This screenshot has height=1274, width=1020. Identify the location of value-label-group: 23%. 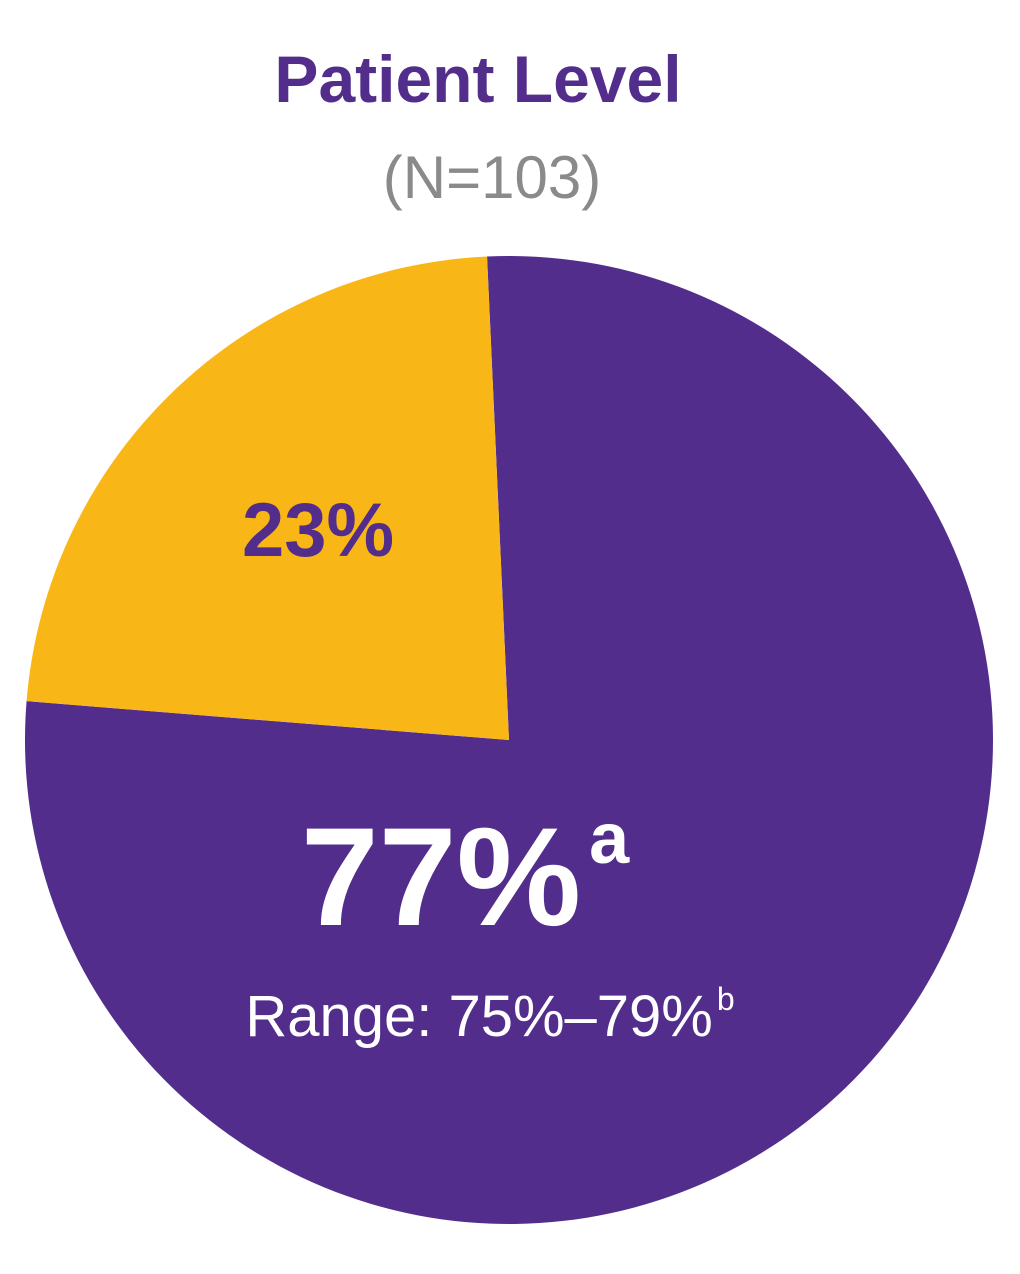
(318, 530).